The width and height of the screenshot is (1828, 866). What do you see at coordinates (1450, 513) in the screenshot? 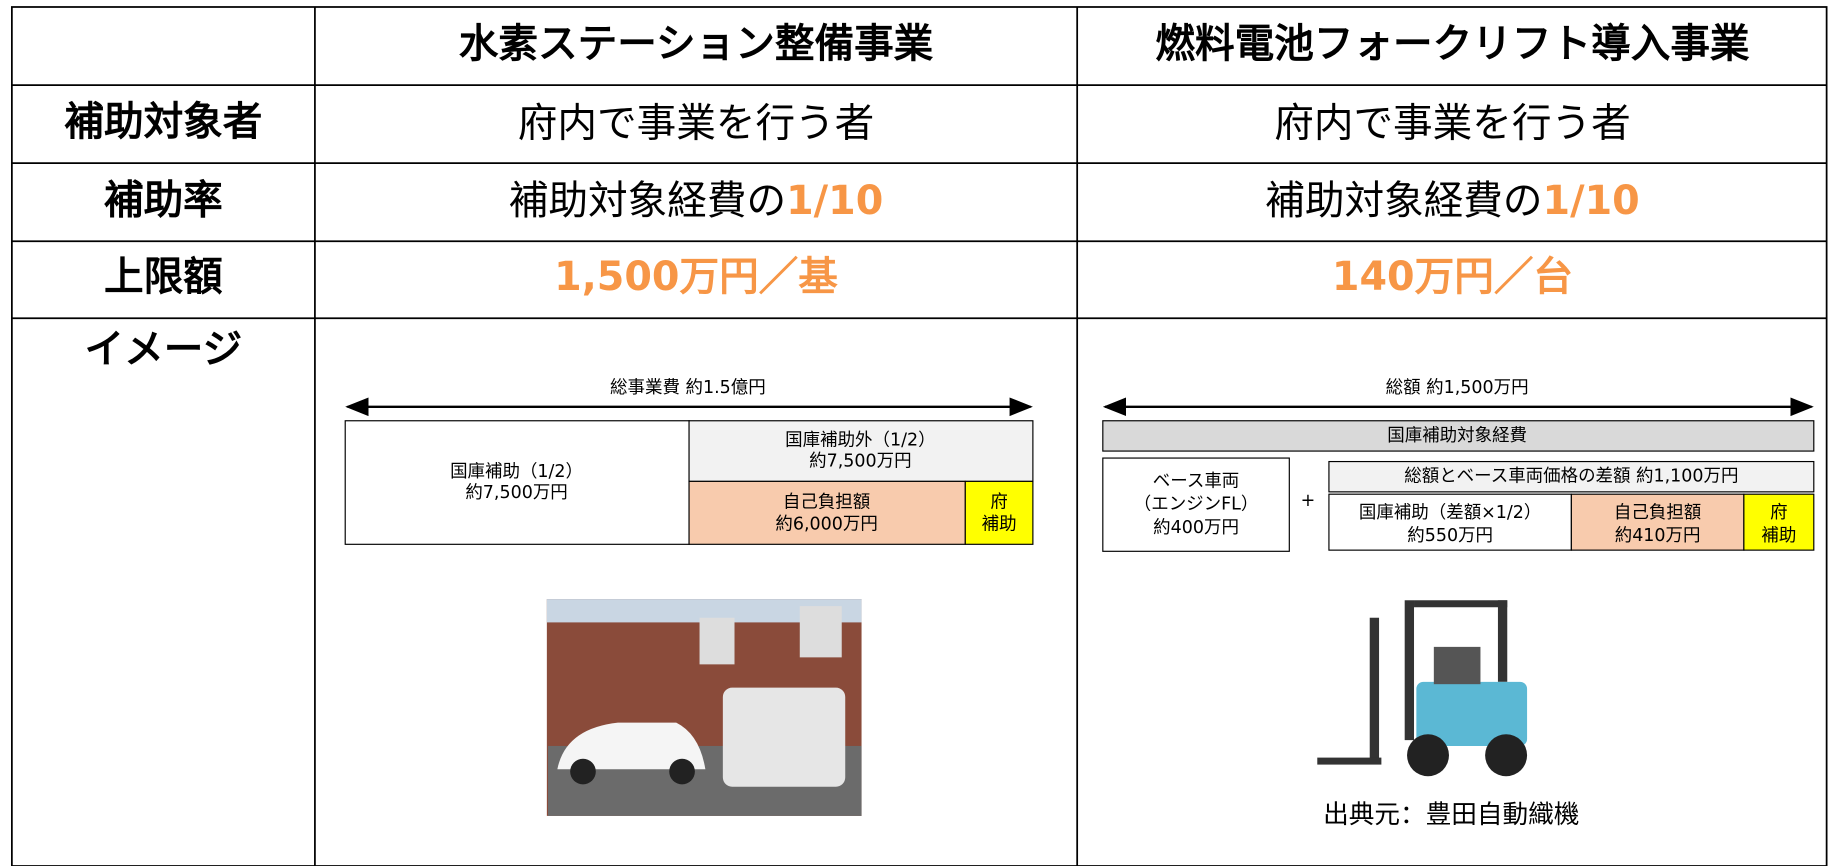
I see `box-text: 国庫補助（差額×1/2）` at bounding box center [1450, 513].